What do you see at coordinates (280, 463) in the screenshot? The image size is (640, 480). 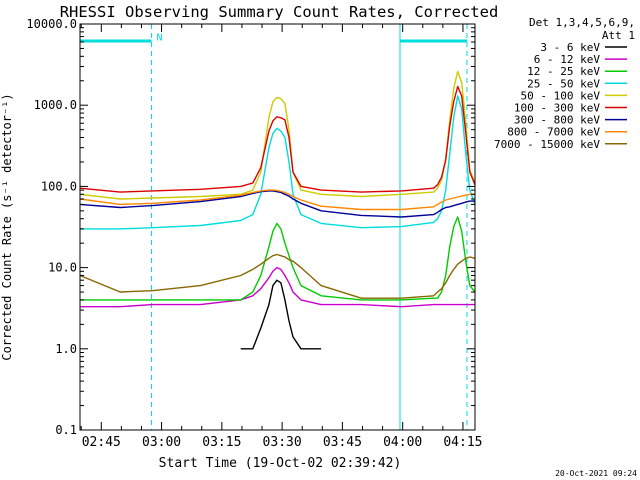 I see `x-axis-label: Start Time (19-Oct-02 02:39:42)` at bounding box center [280, 463].